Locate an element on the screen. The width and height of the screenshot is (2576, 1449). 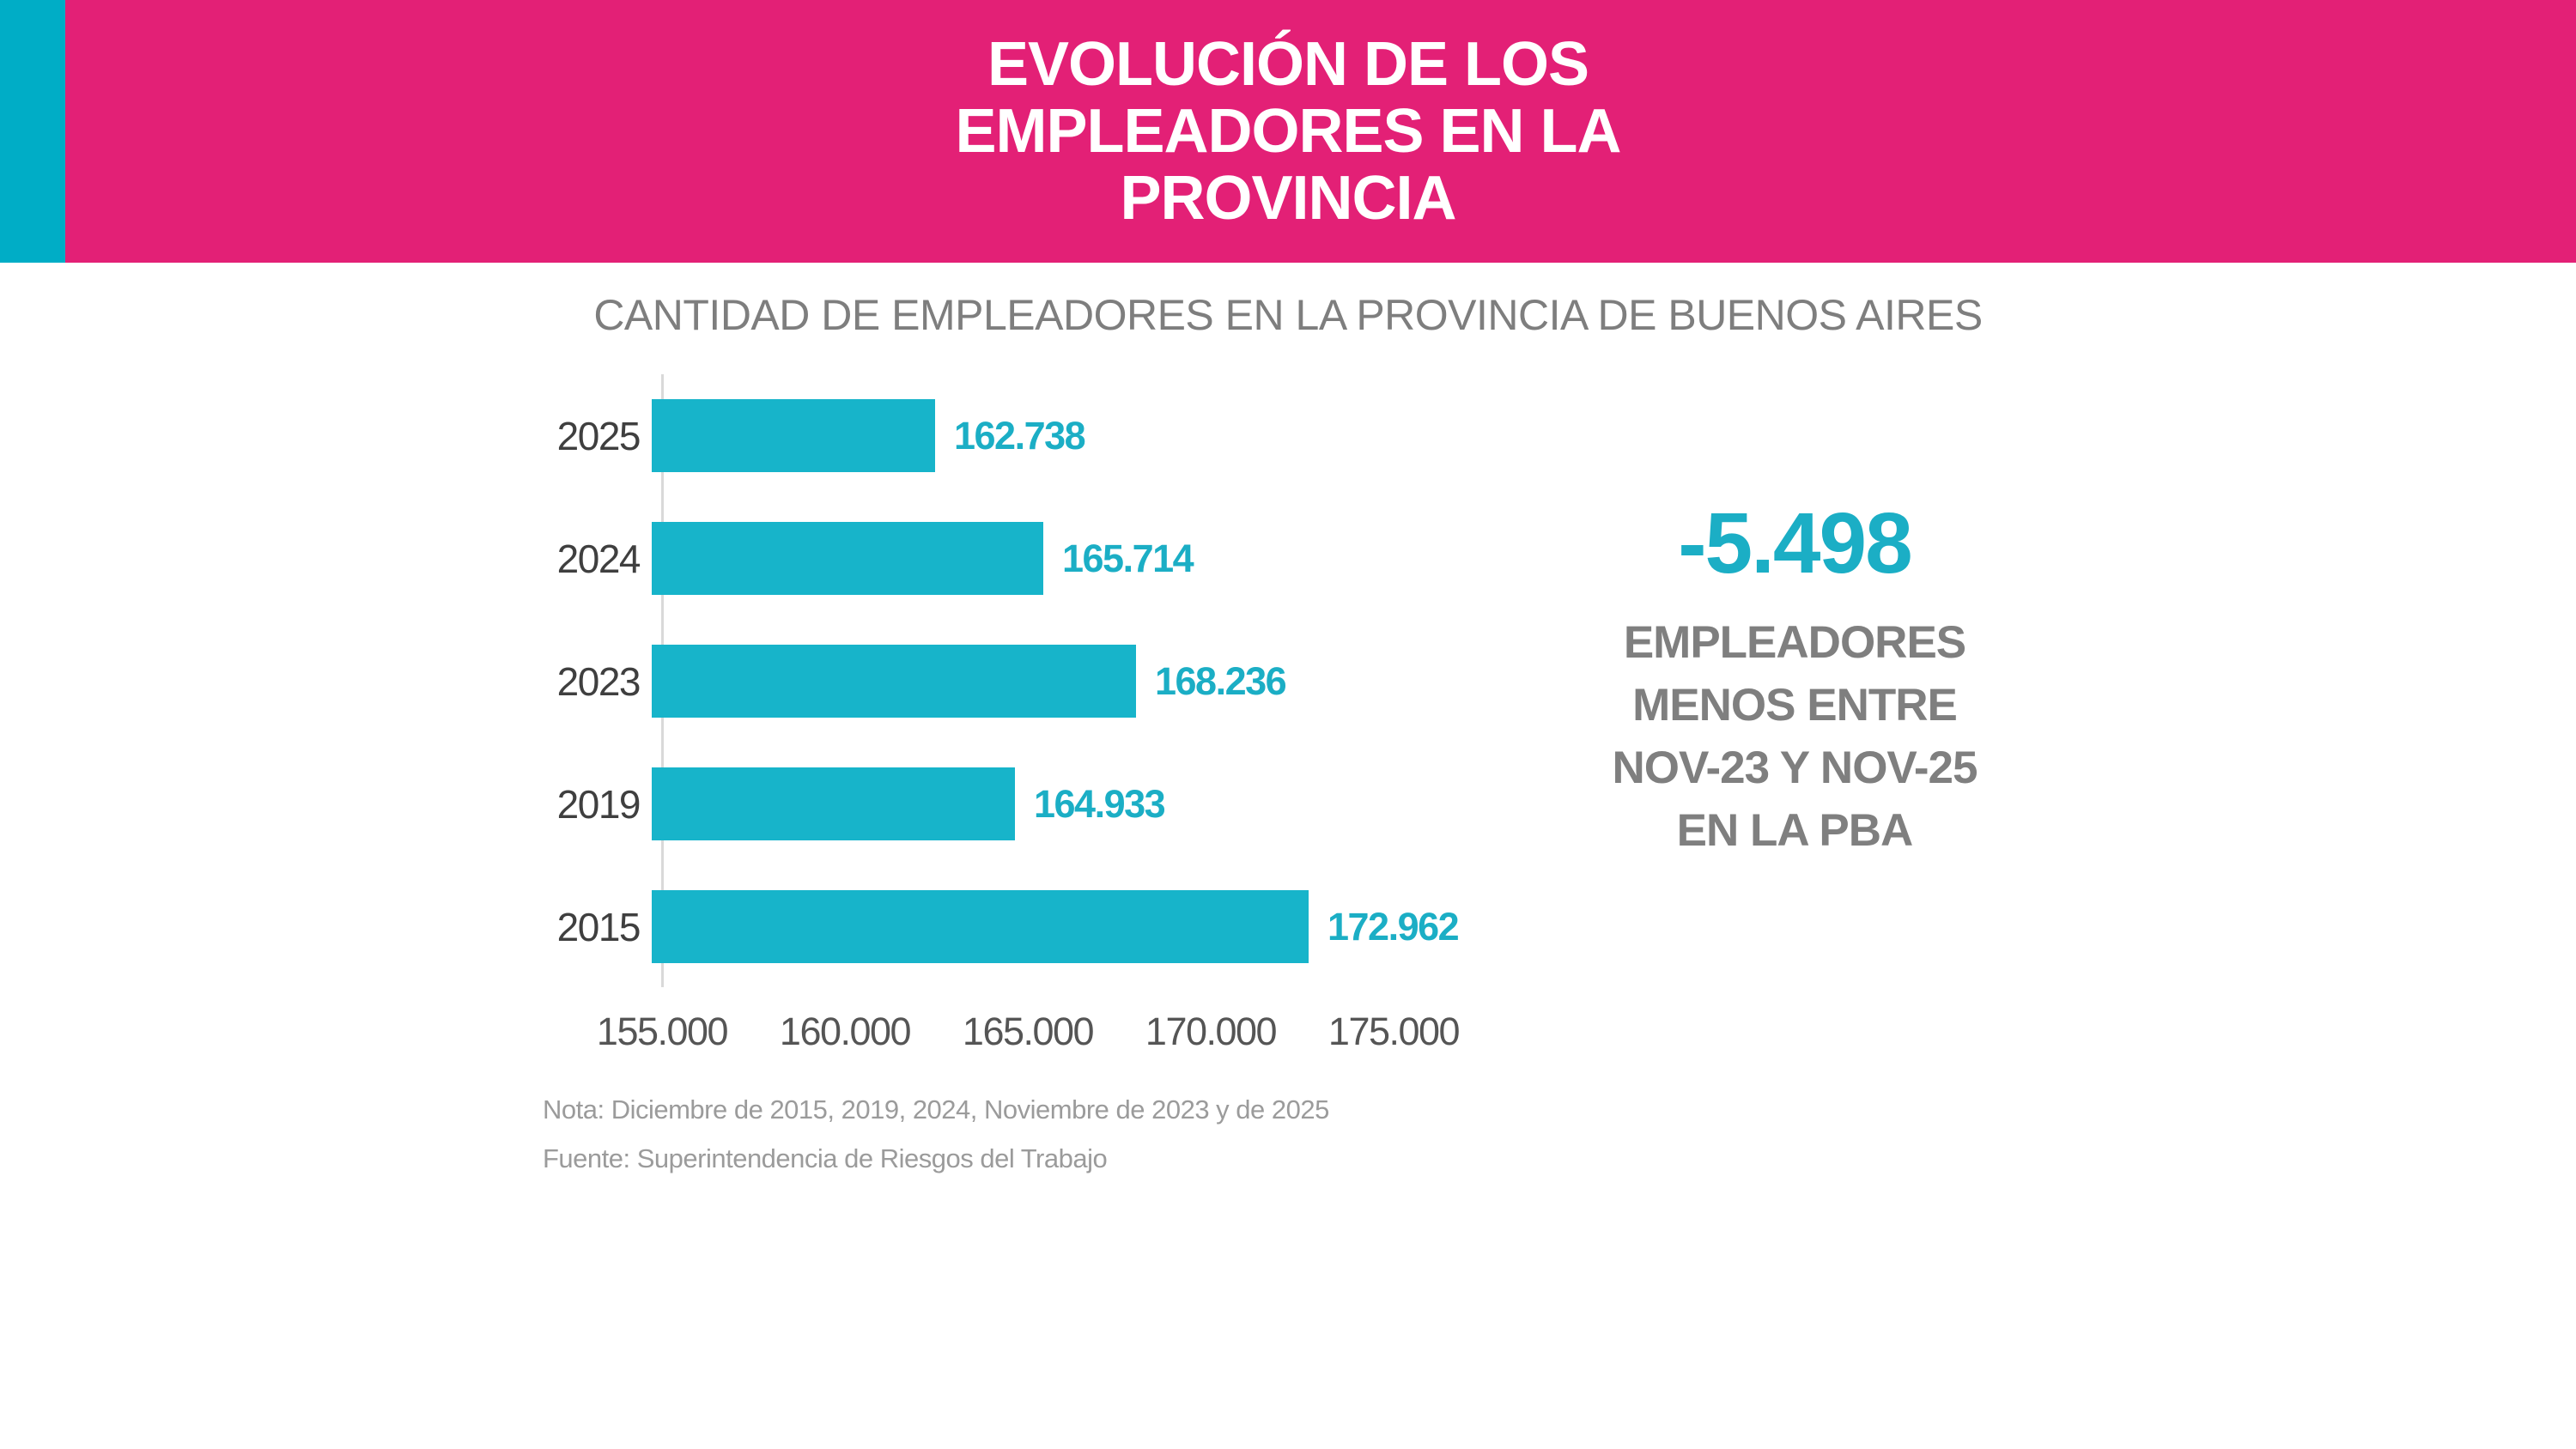
chart-bar-row: 2024 165.714 is located at coordinates (987, 558).